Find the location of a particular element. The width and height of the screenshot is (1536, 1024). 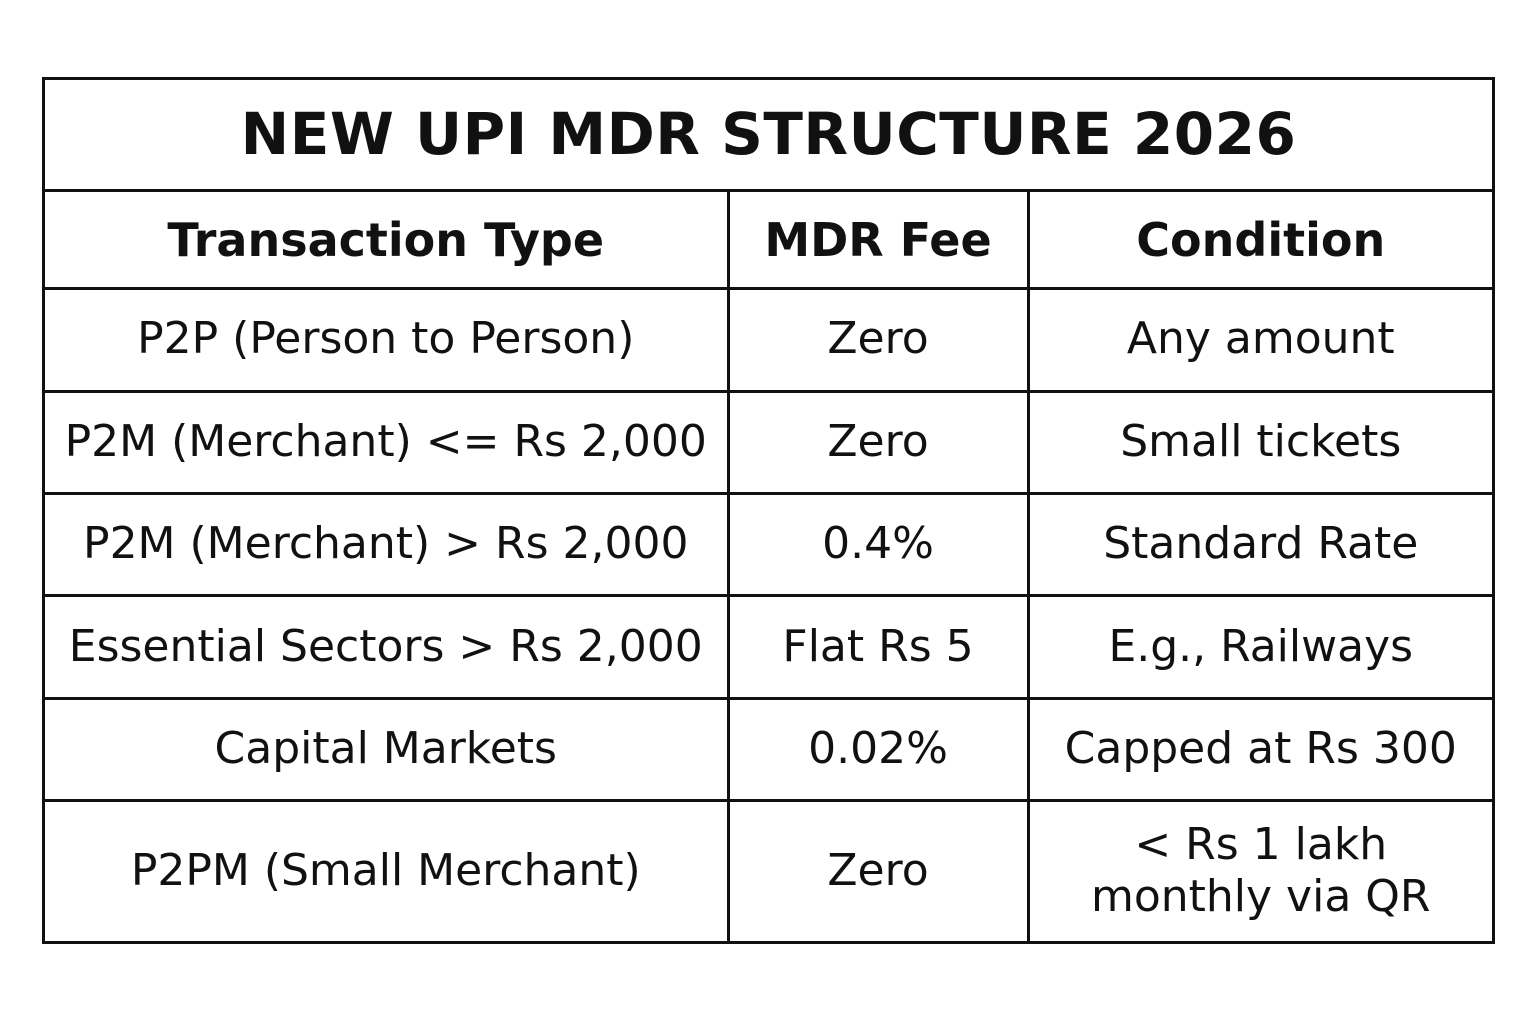

transaction-type-cell: Essential Sectors > Rs 2,000 is located at coordinates (387, 647).